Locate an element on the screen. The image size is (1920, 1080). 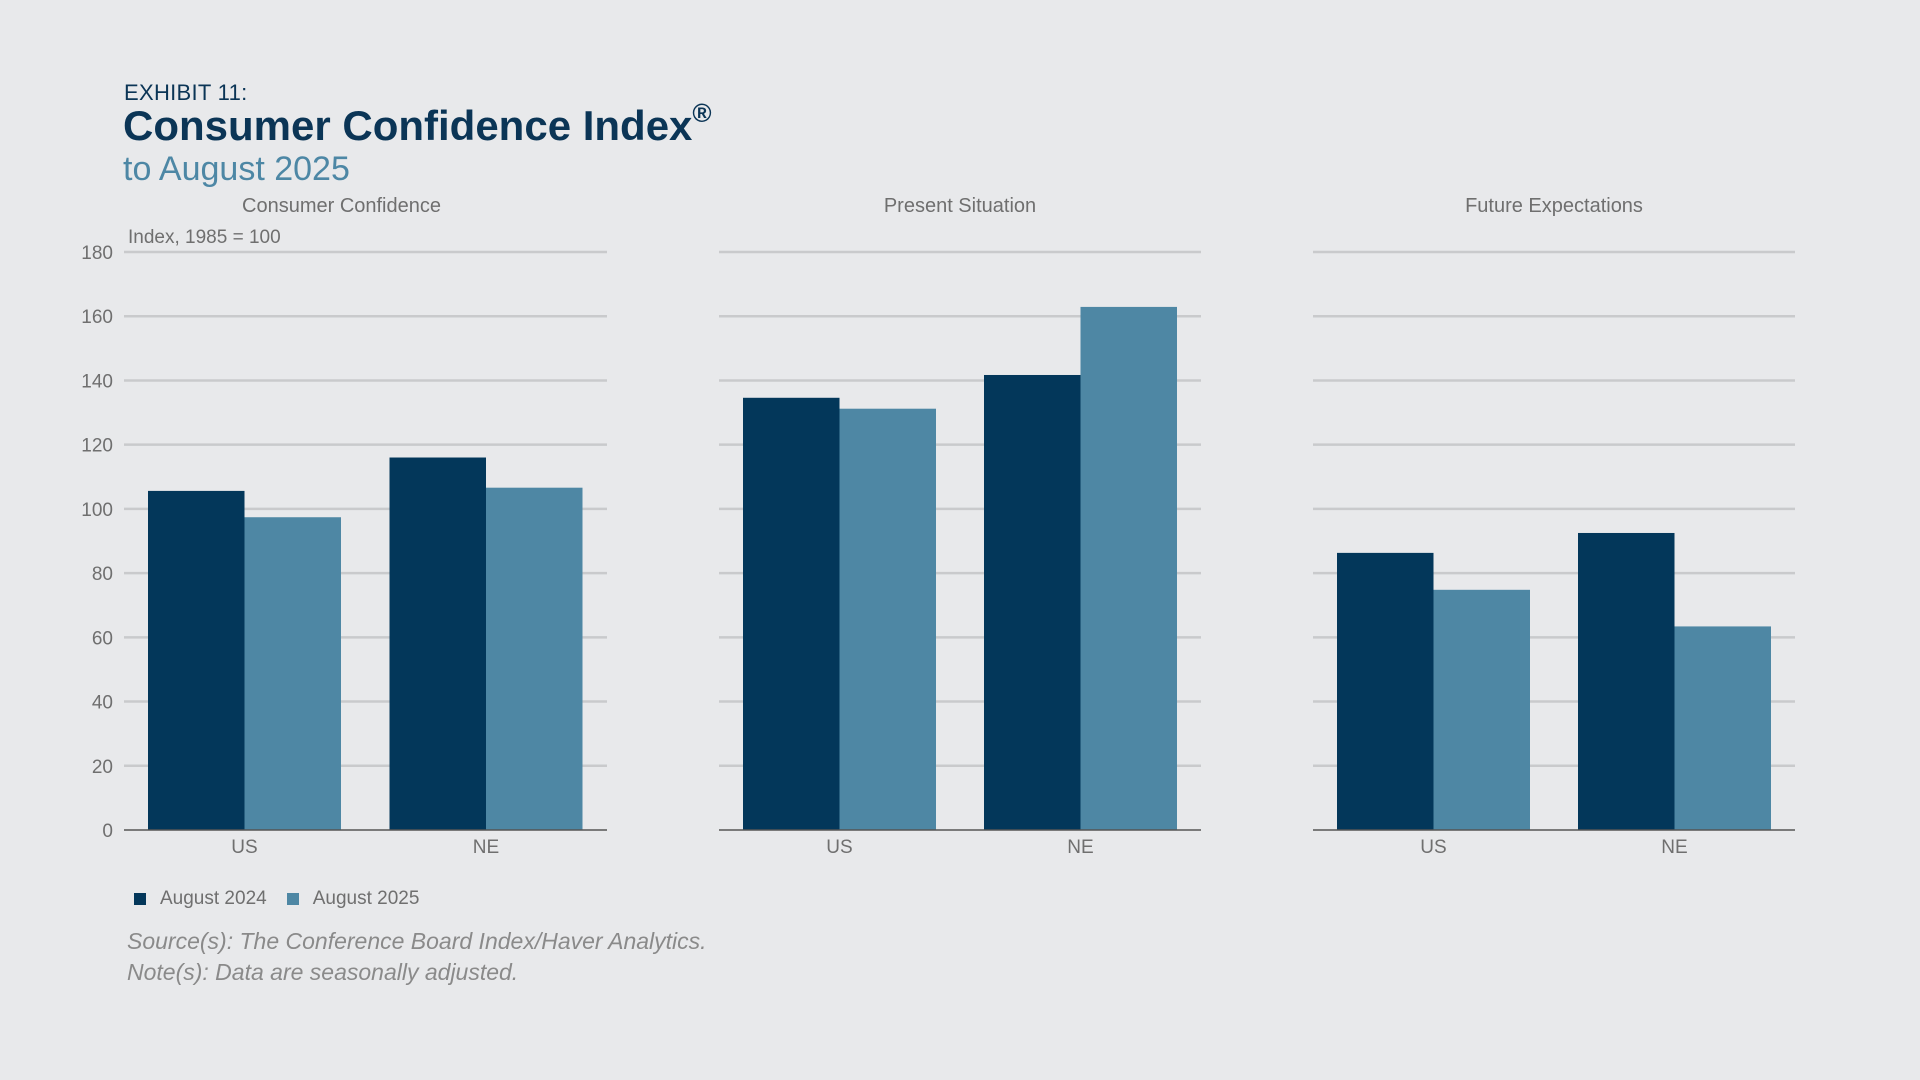
note-text: Note(s): Data are seasonally adjusted. is located at coordinates (323, 972).